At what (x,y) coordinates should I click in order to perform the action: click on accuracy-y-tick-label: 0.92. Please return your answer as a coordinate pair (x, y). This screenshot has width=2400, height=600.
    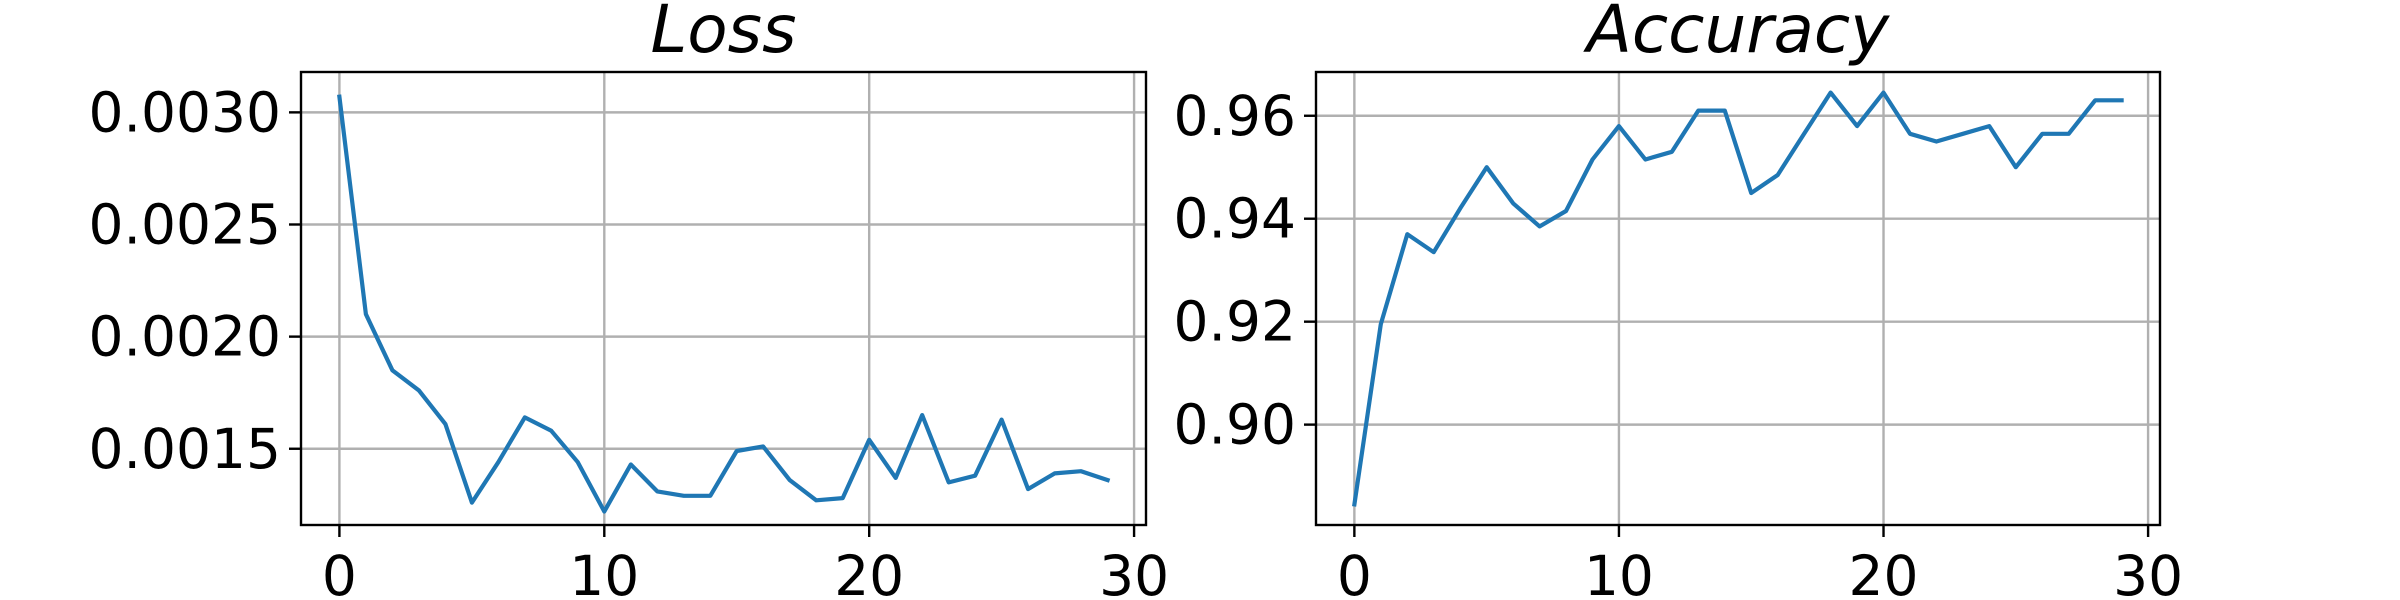
    Looking at the image, I should click on (1235, 322).